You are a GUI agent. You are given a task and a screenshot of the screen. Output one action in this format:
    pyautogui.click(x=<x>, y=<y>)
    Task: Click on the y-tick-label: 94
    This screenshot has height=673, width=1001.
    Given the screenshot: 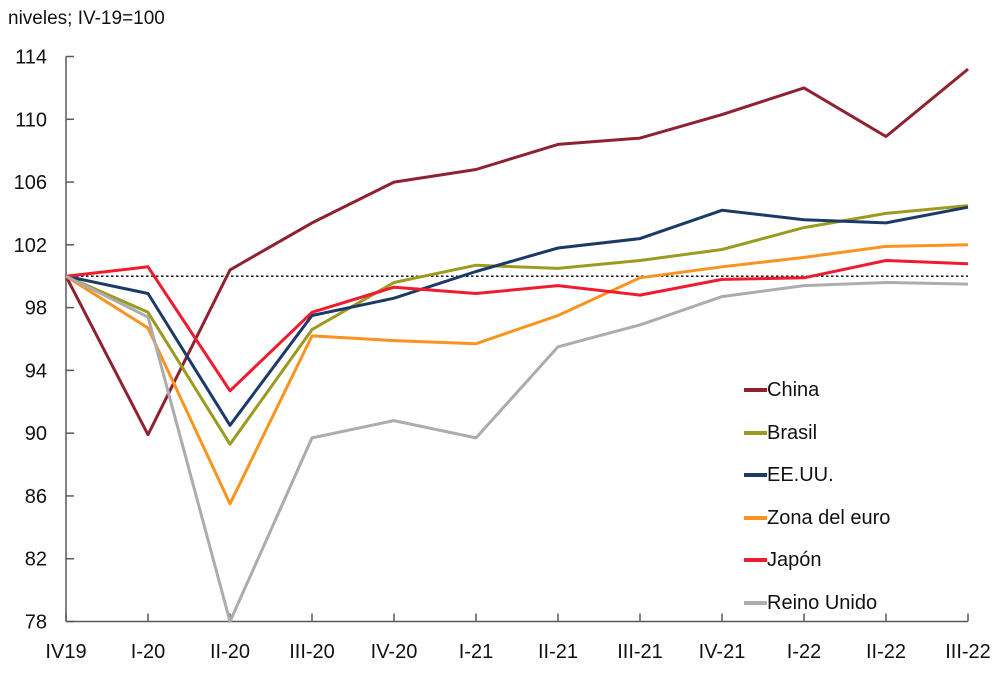 What is the action you would take?
    pyautogui.click(x=36, y=371)
    